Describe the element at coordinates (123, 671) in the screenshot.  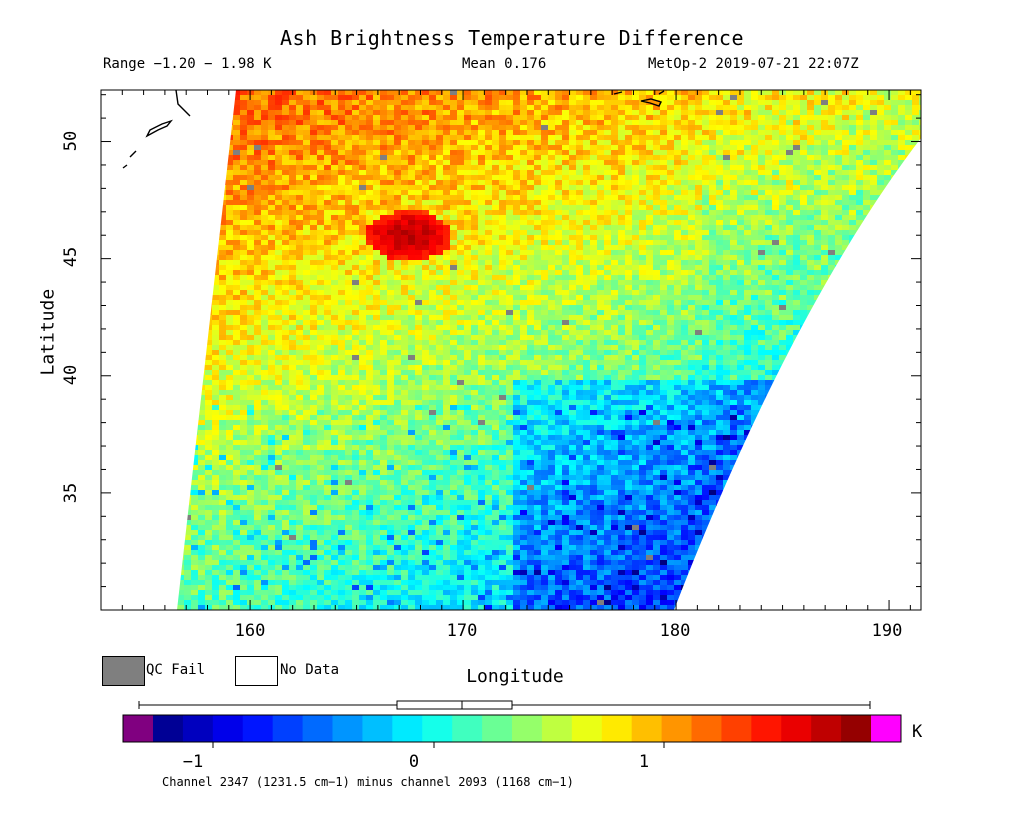
I see `qc-fail-swatch` at that location.